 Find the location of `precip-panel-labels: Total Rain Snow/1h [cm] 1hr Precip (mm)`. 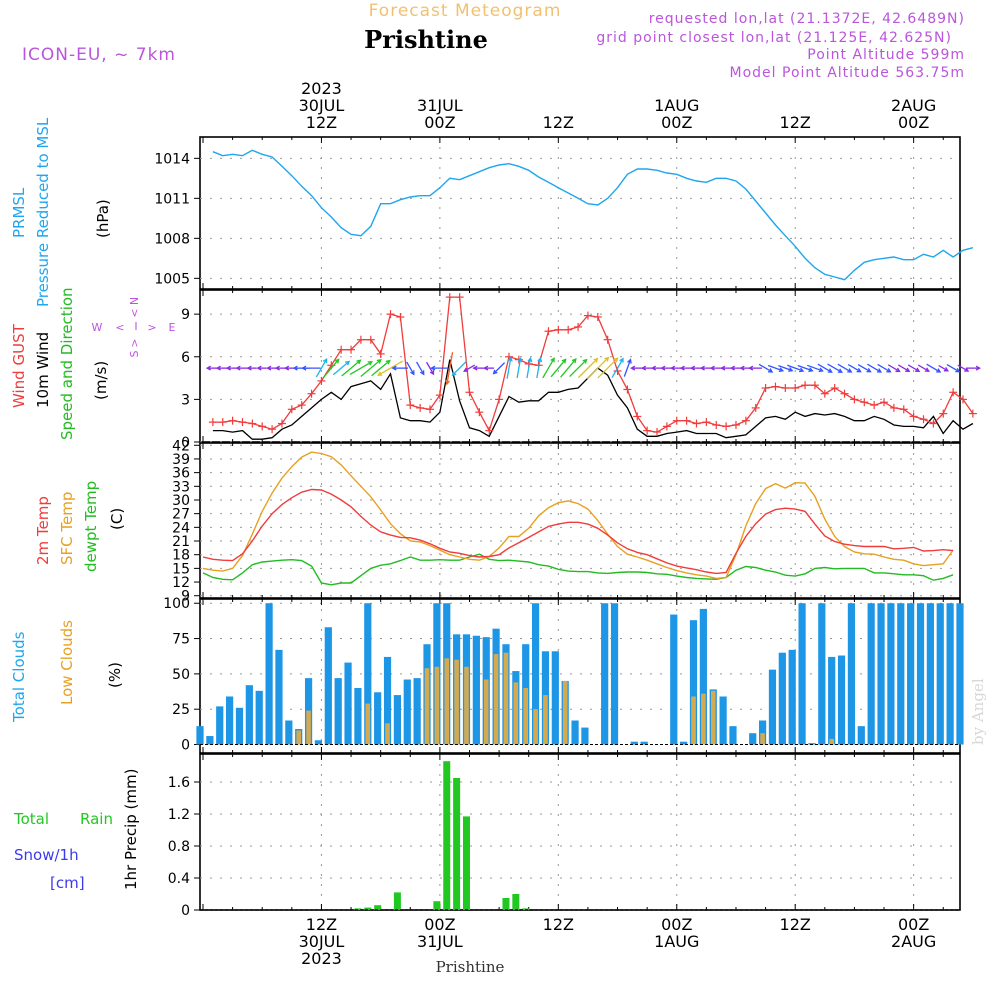

precip-panel-labels: Total Rain Snow/1h [cm] 1hr Precip (mm) is located at coordinates (76, 830).